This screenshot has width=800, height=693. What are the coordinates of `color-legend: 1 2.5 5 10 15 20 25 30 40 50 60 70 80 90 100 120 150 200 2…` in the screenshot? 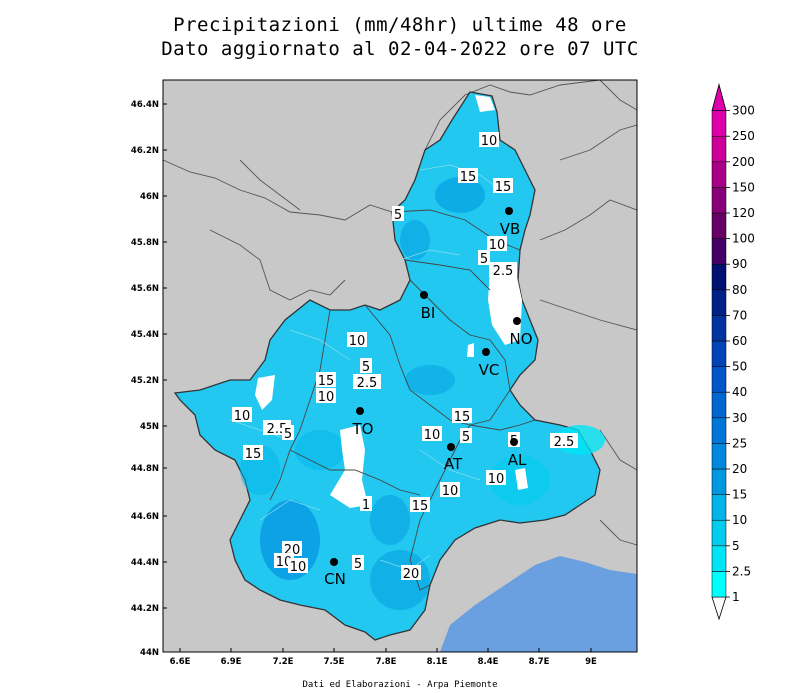 It's located at (733, 352).